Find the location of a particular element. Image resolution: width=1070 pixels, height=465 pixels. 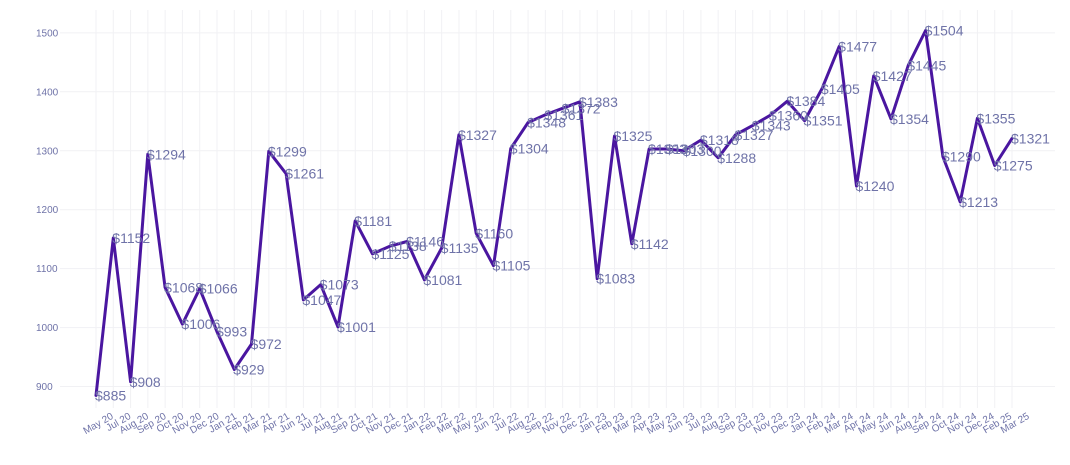

data-label: $1361 is located at coordinates (563, 115).